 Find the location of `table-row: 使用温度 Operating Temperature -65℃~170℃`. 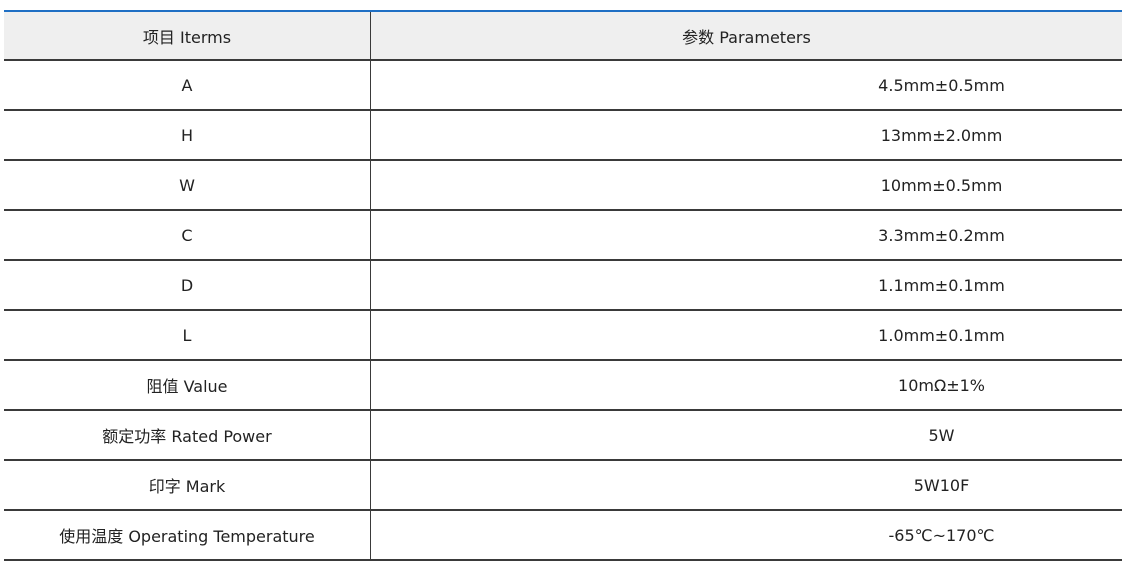

table-row: 使用温度 Operating Temperature -65℃~170℃ is located at coordinates (563, 535).